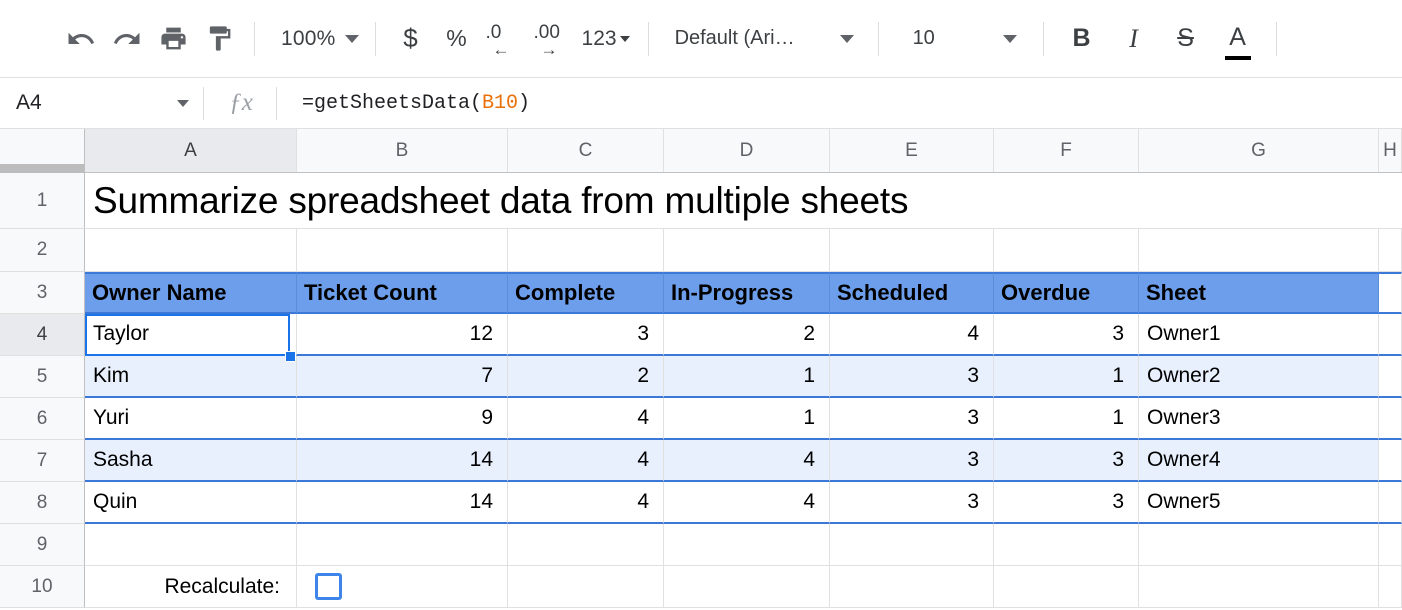  I want to click on cell-b5: 7, so click(402, 377).